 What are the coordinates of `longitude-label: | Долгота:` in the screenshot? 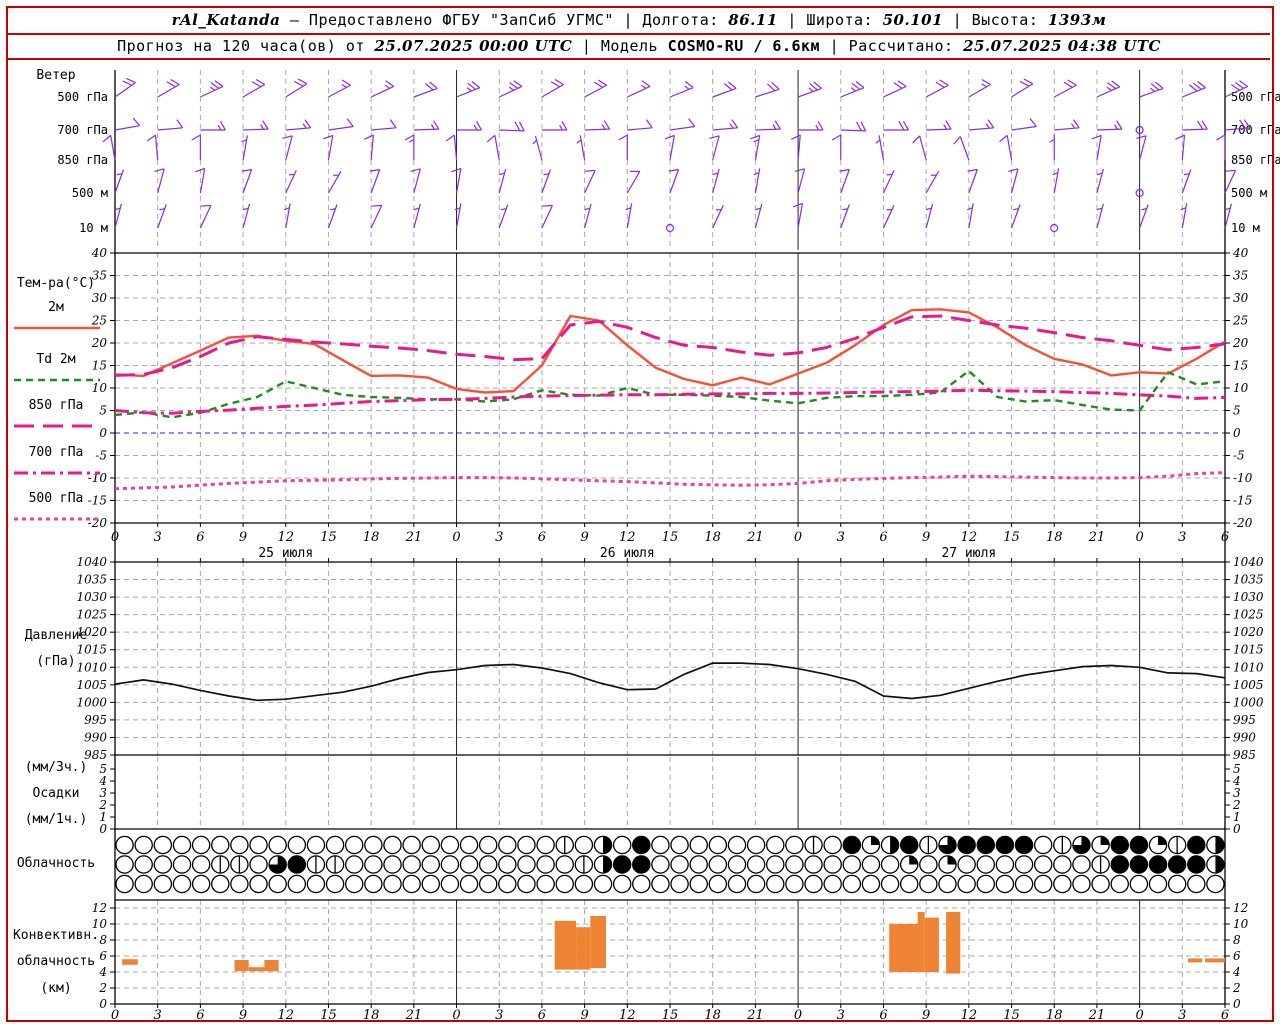 It's located at (671, 20).